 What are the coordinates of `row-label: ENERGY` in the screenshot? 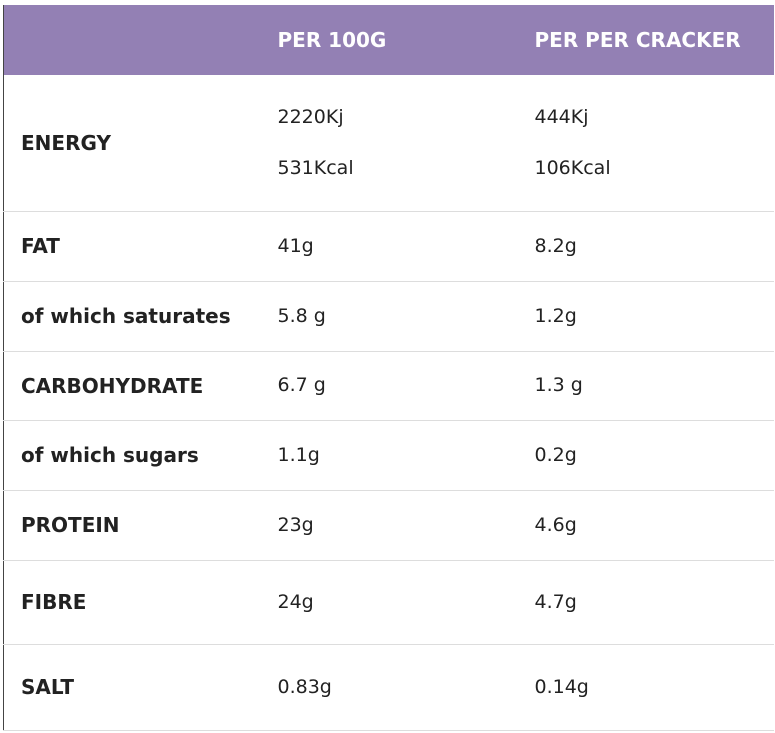 It's located at (132, 143).